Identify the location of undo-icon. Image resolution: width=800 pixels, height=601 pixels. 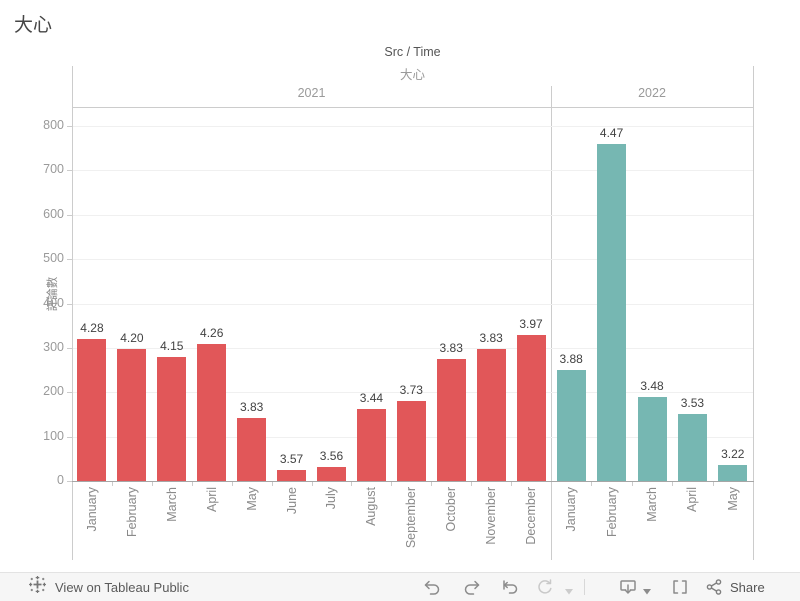
(432, 587).